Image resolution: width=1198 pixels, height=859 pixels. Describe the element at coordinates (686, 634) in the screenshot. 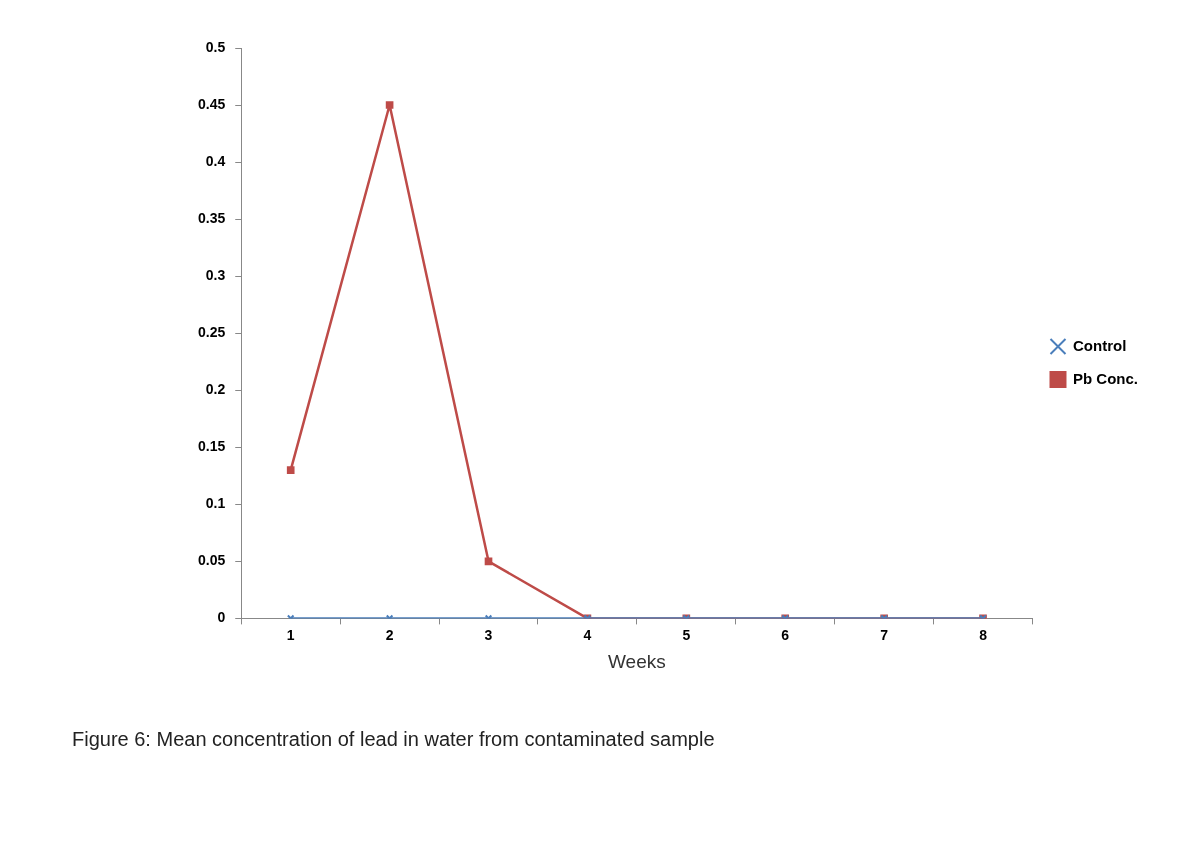

I see `x-tick-label: 5` at that location.